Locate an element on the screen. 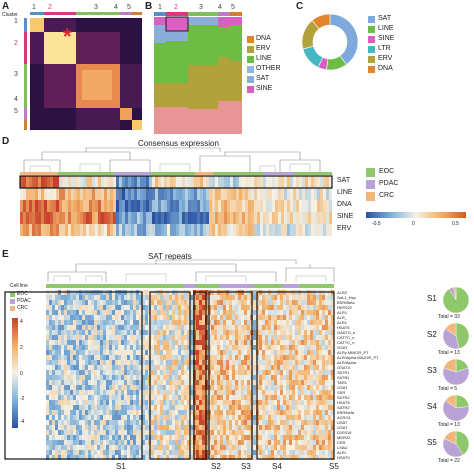 This screenshot has width=474, height=474. repeat-donut-chart is located at coordinates (330, 42).